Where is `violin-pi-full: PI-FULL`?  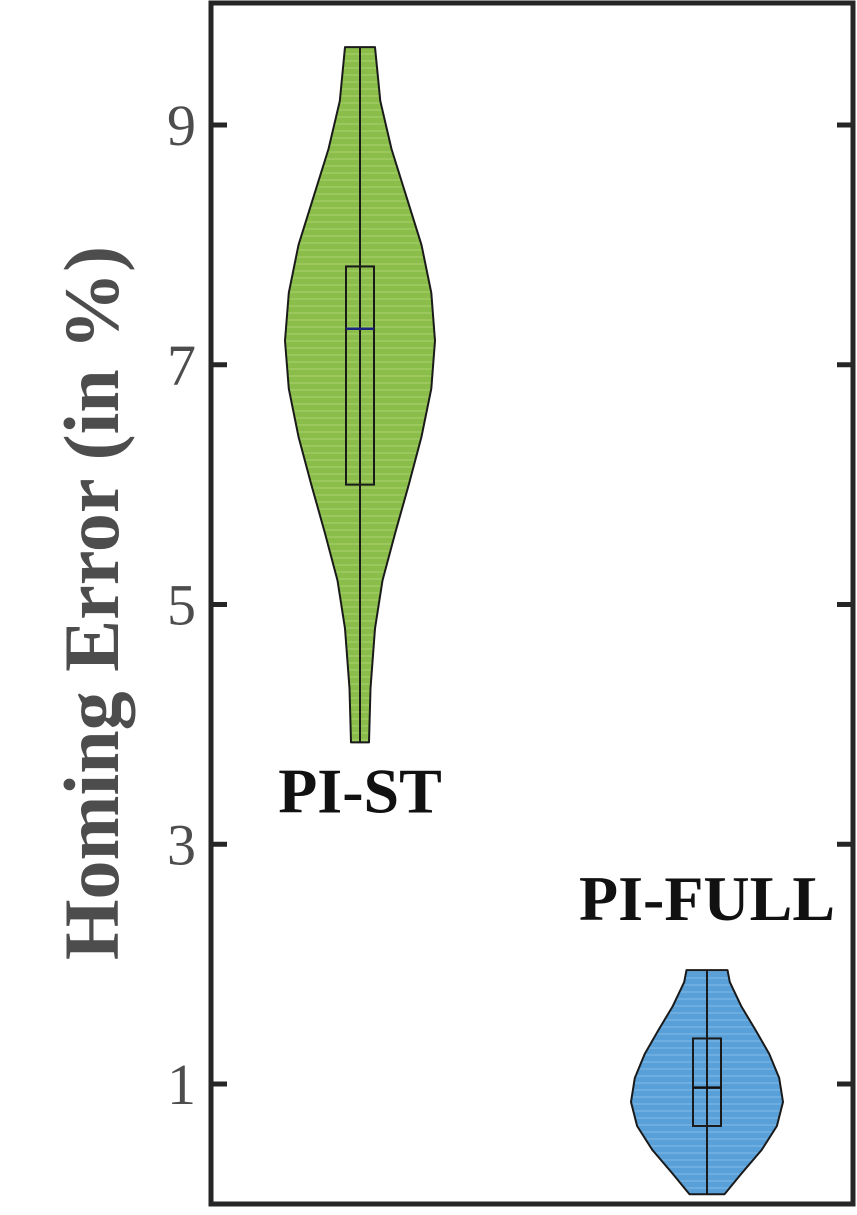
violin-pi-full: PI-FULL is located at coordinates (707, 1029).